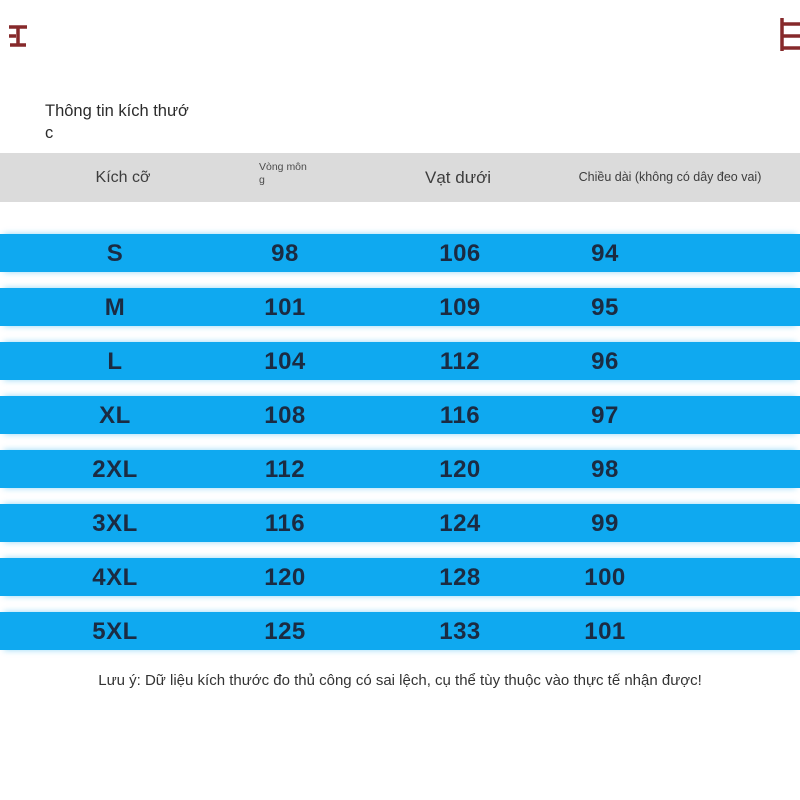 This screenshot has height=800, width=800. What do you see at coordinates (115, 307) in the screenshot?
I see `size-cell: M` at bounding box center [115, 307].